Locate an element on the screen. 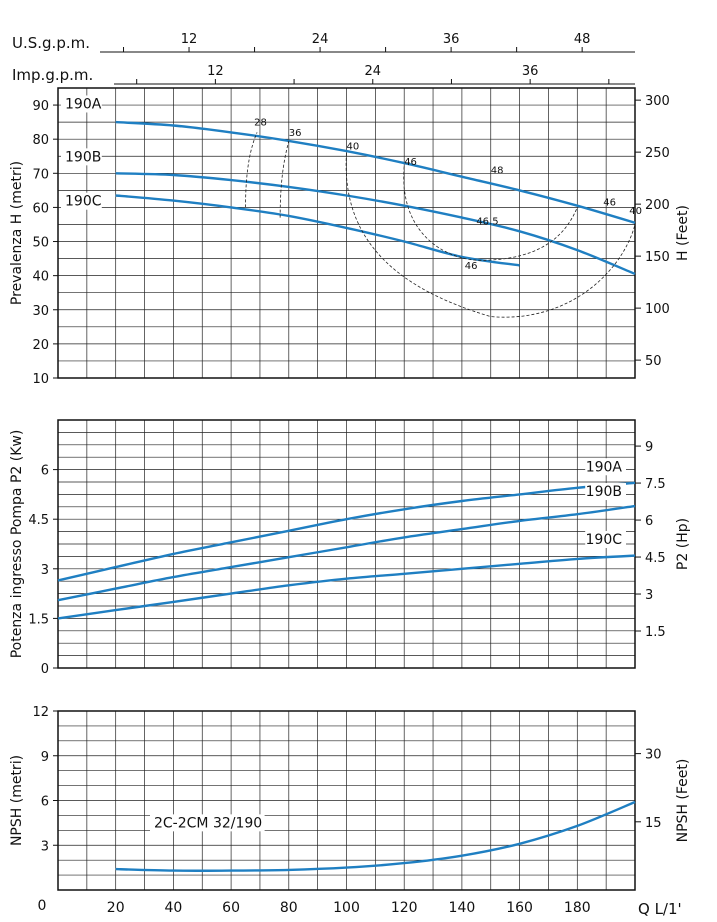 Image resolution: width=717 pixels, height=922 pixels. usgpm-scale-label: U.S.g.p.m. is located at coordinates (51, 43).